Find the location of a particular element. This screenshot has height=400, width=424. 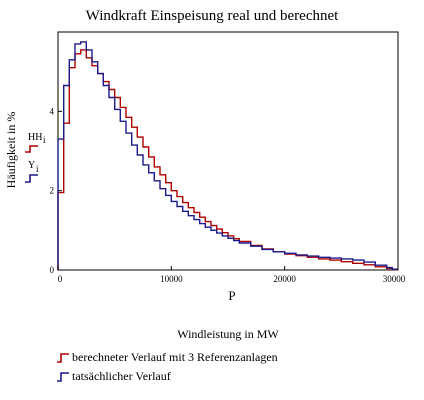

trace-label-y: Y i is located at coordinates (32, 171).